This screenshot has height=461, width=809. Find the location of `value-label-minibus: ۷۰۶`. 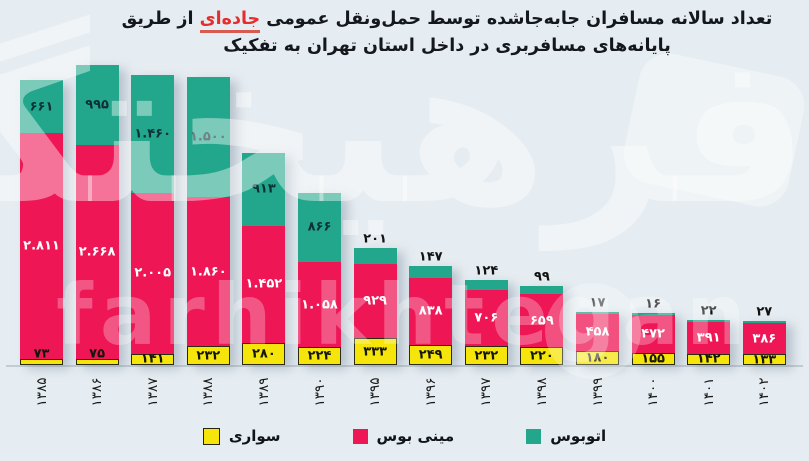

value-label-minibus: ۷۰۶ is located at coordinates (486, 318).